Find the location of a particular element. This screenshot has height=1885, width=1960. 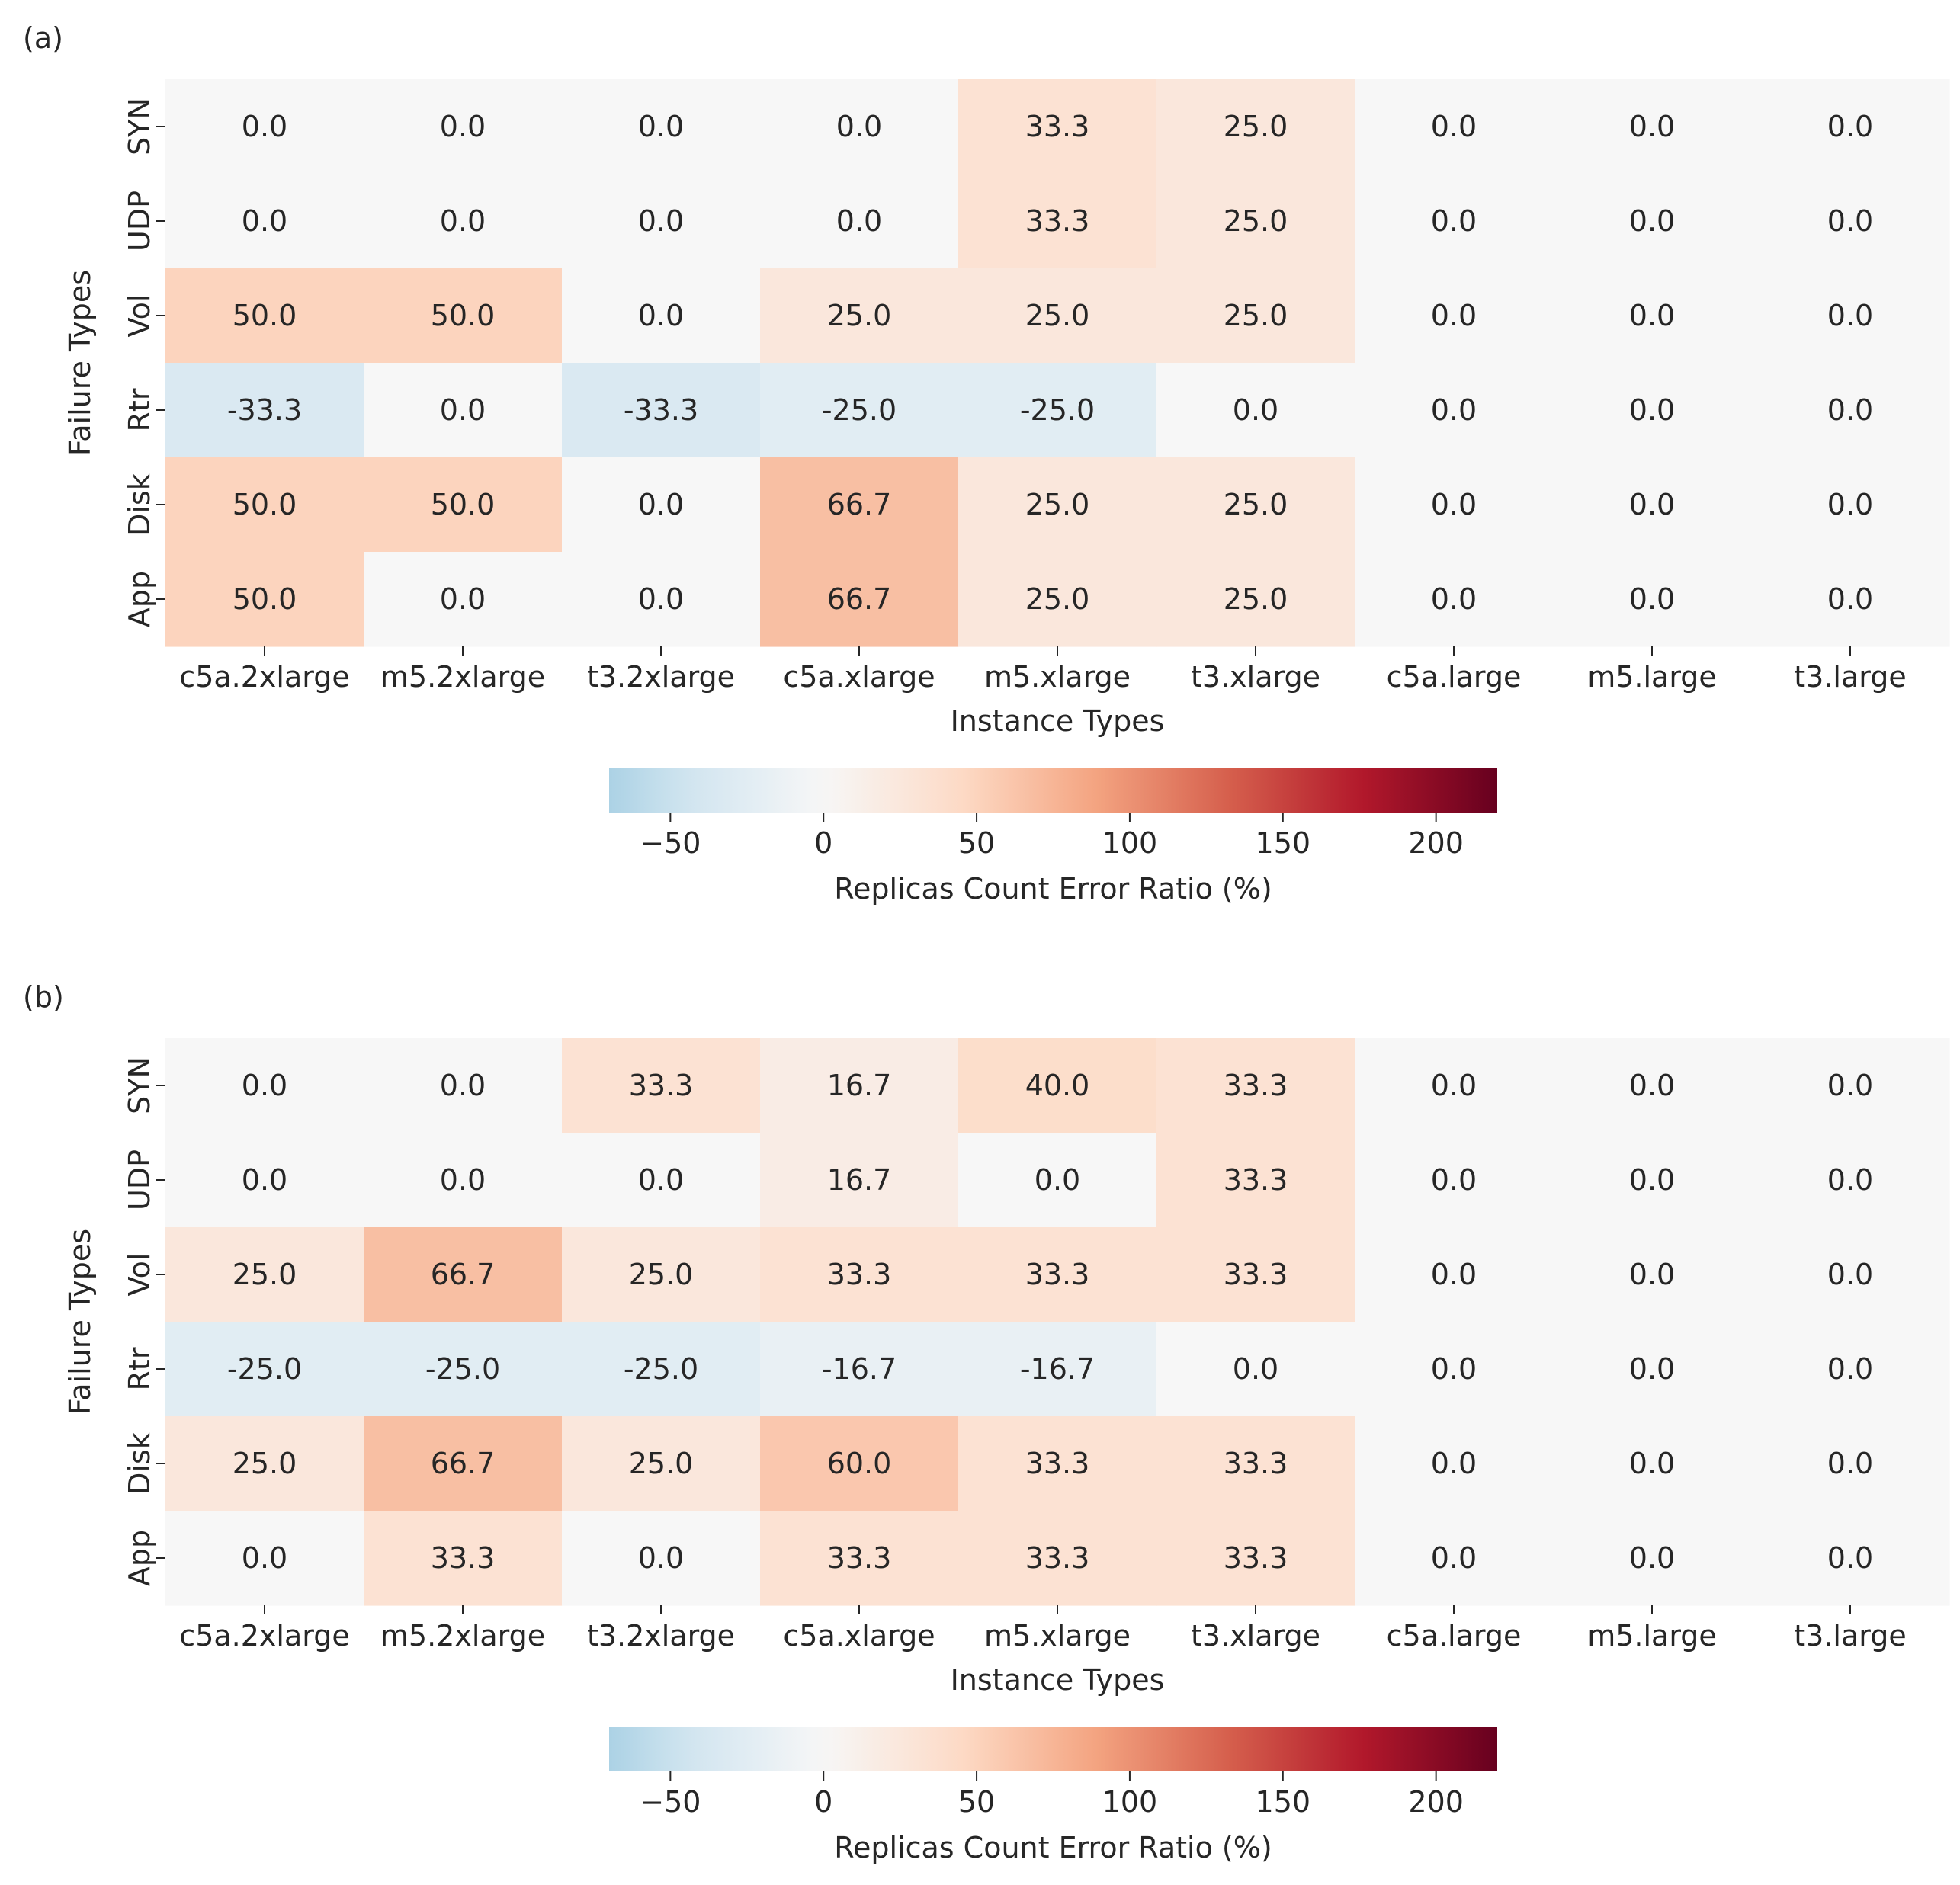

colorbar-tick-label: −50 is located at coordinates (670, 843).